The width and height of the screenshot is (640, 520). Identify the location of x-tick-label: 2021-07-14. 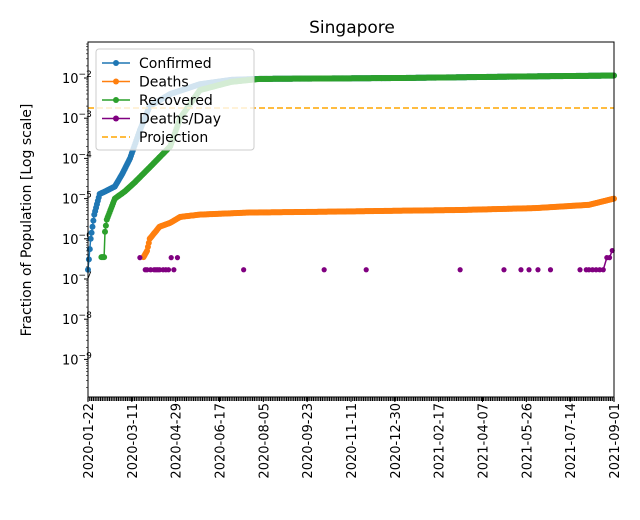
(571, 441).